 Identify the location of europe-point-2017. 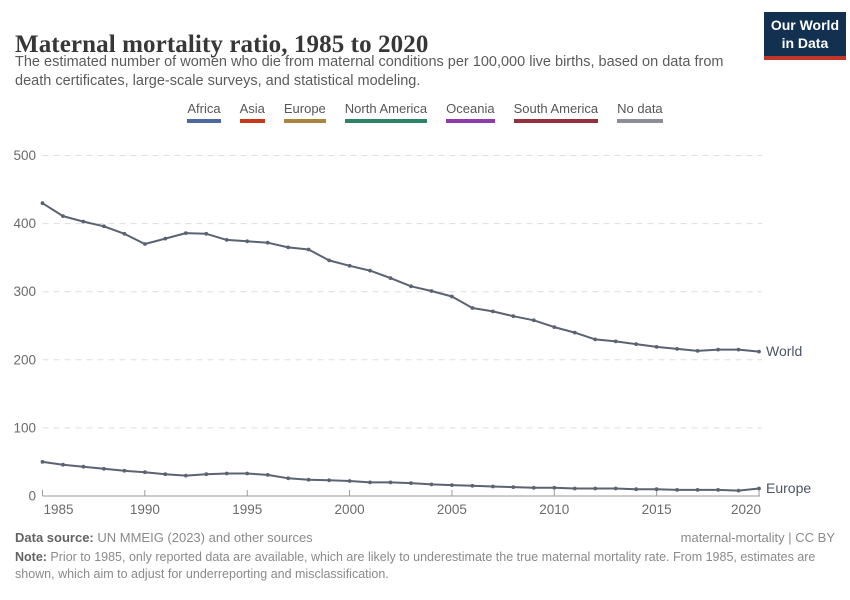
(697, 490).